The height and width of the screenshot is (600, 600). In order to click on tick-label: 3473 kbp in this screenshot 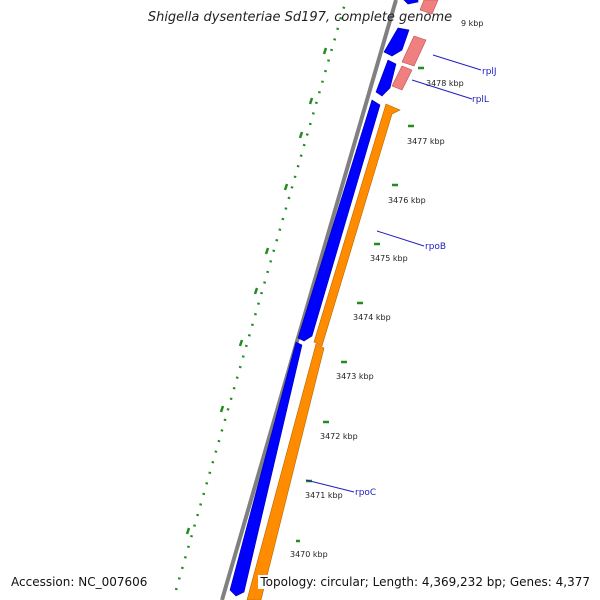, I will do `click(355, 376)`.